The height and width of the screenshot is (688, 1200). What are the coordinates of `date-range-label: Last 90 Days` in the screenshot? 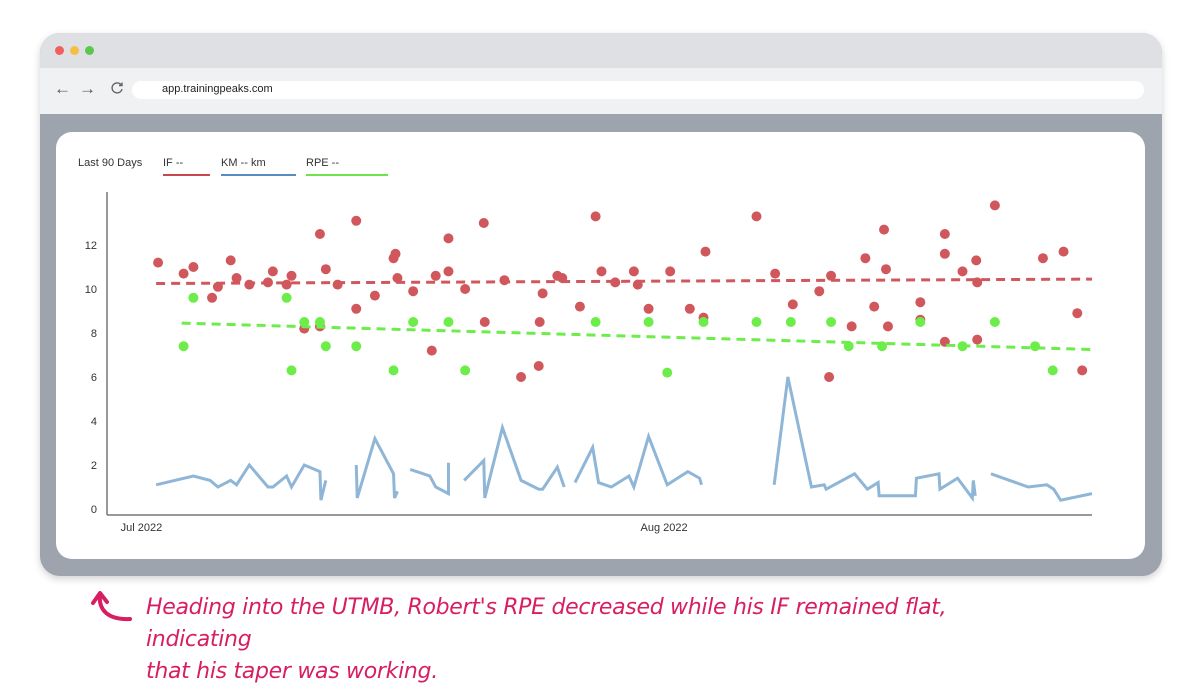 It's located at (110, 163).